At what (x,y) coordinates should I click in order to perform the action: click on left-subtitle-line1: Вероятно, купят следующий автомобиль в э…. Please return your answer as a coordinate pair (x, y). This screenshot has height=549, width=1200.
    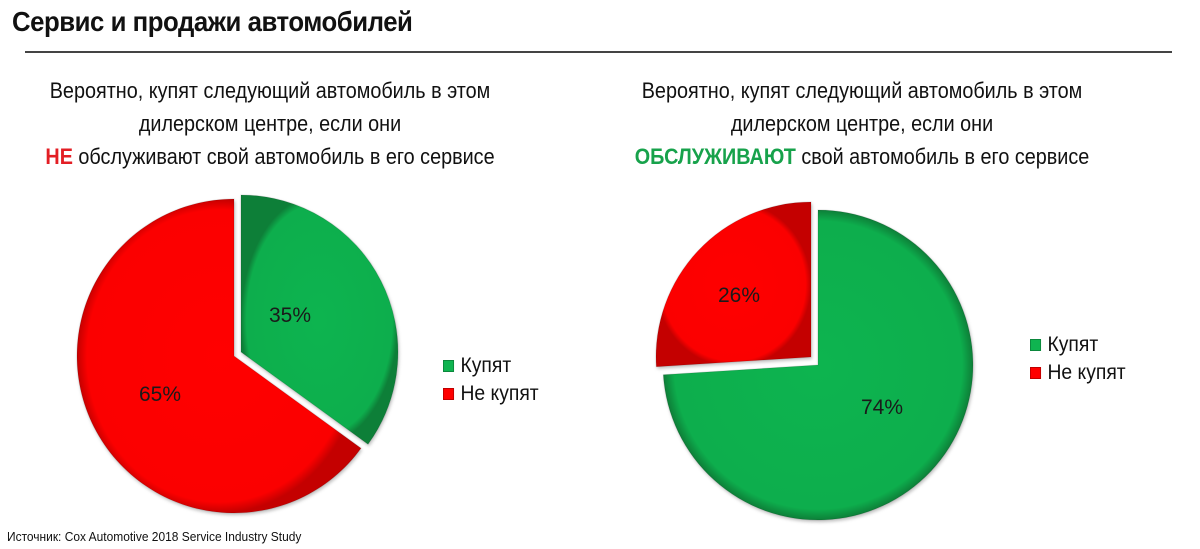
    Looking at the image, I should click on (270, 90).